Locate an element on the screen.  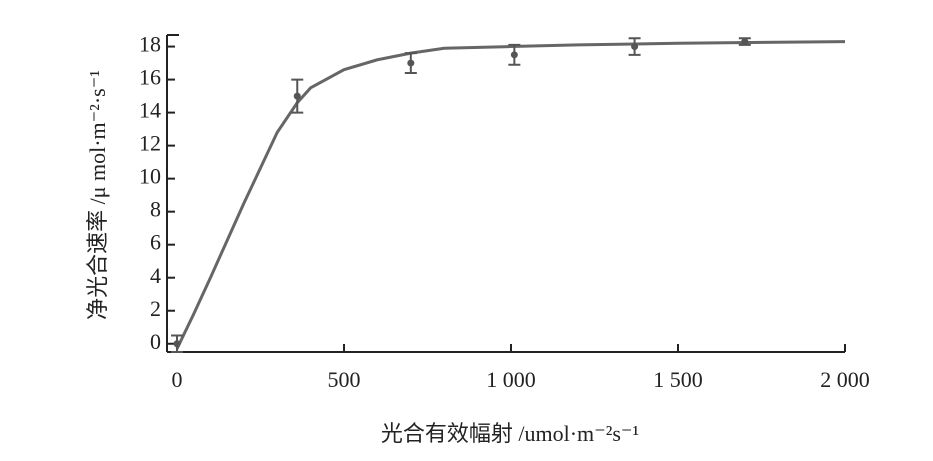
x-axis-label: 光合有效幅射 /umol·m⁻²s⁻¹ is located at coordinates (510, 433).